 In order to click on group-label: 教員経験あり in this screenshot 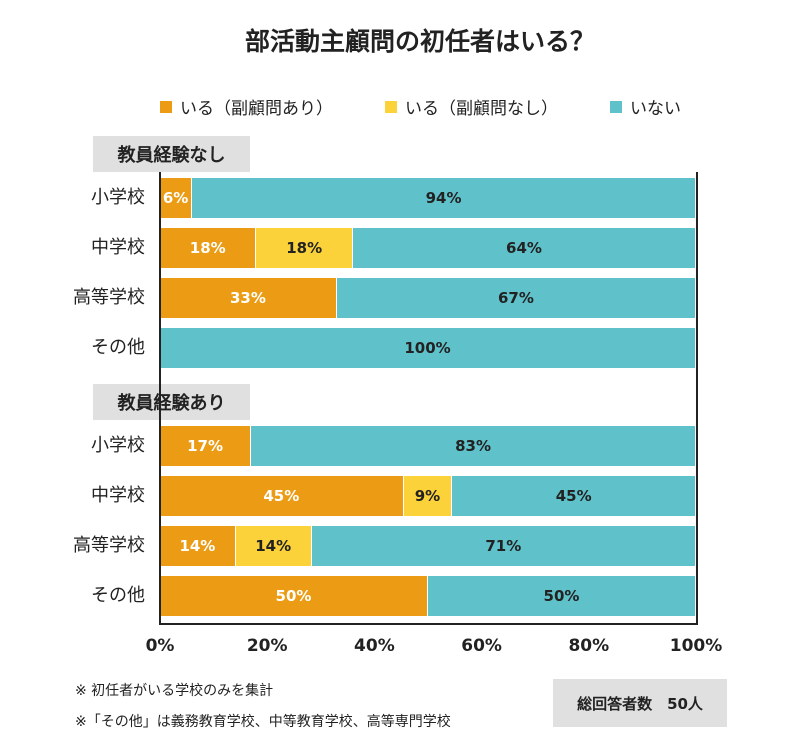, I will do `click(171, 402)`.